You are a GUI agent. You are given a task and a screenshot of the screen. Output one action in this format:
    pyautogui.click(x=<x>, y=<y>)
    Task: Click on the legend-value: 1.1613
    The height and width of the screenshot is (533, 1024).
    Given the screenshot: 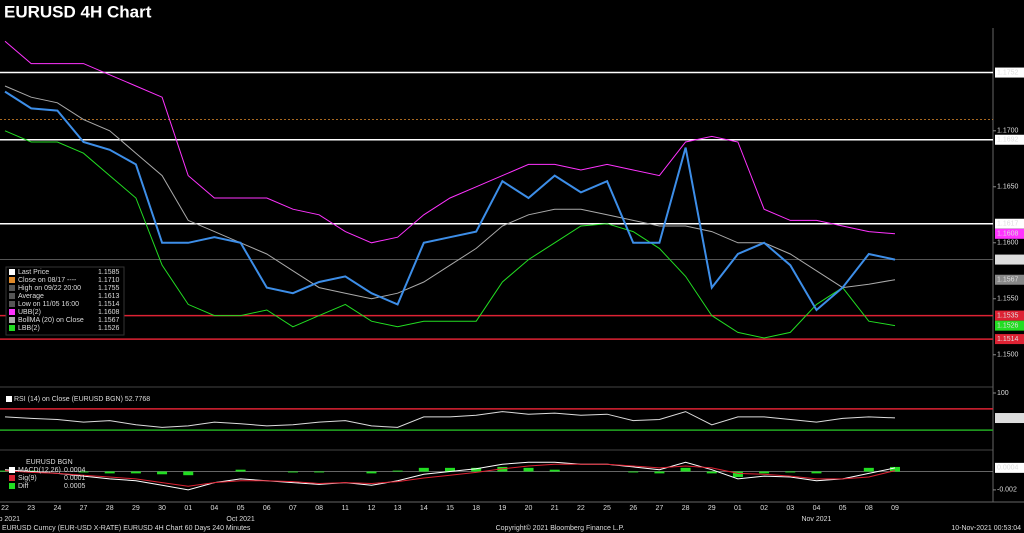 What is the action you would take?
    pyautogui.click(x=109, y=296)
    